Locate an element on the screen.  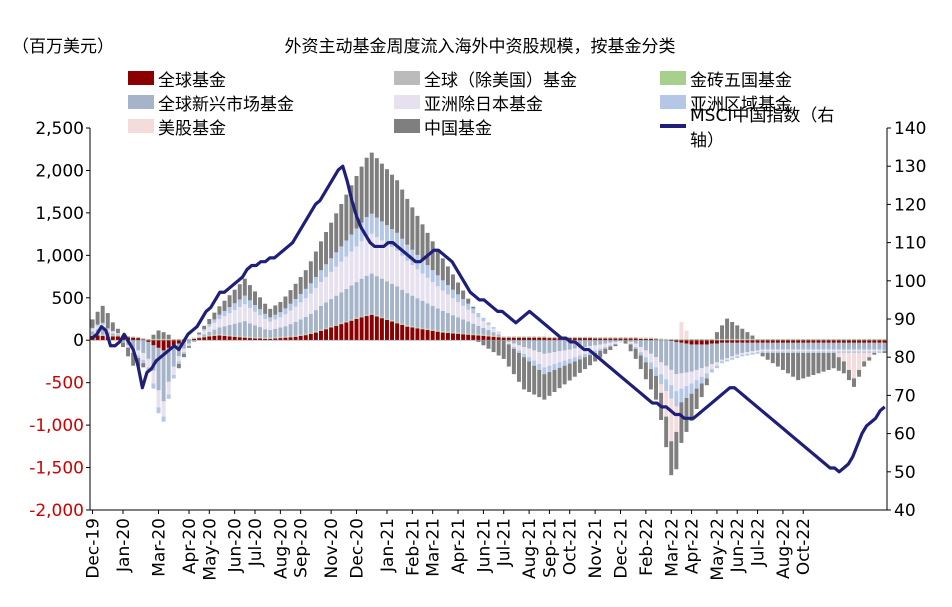
y2-tick-label: 50 is located at coordinates (905, 473).